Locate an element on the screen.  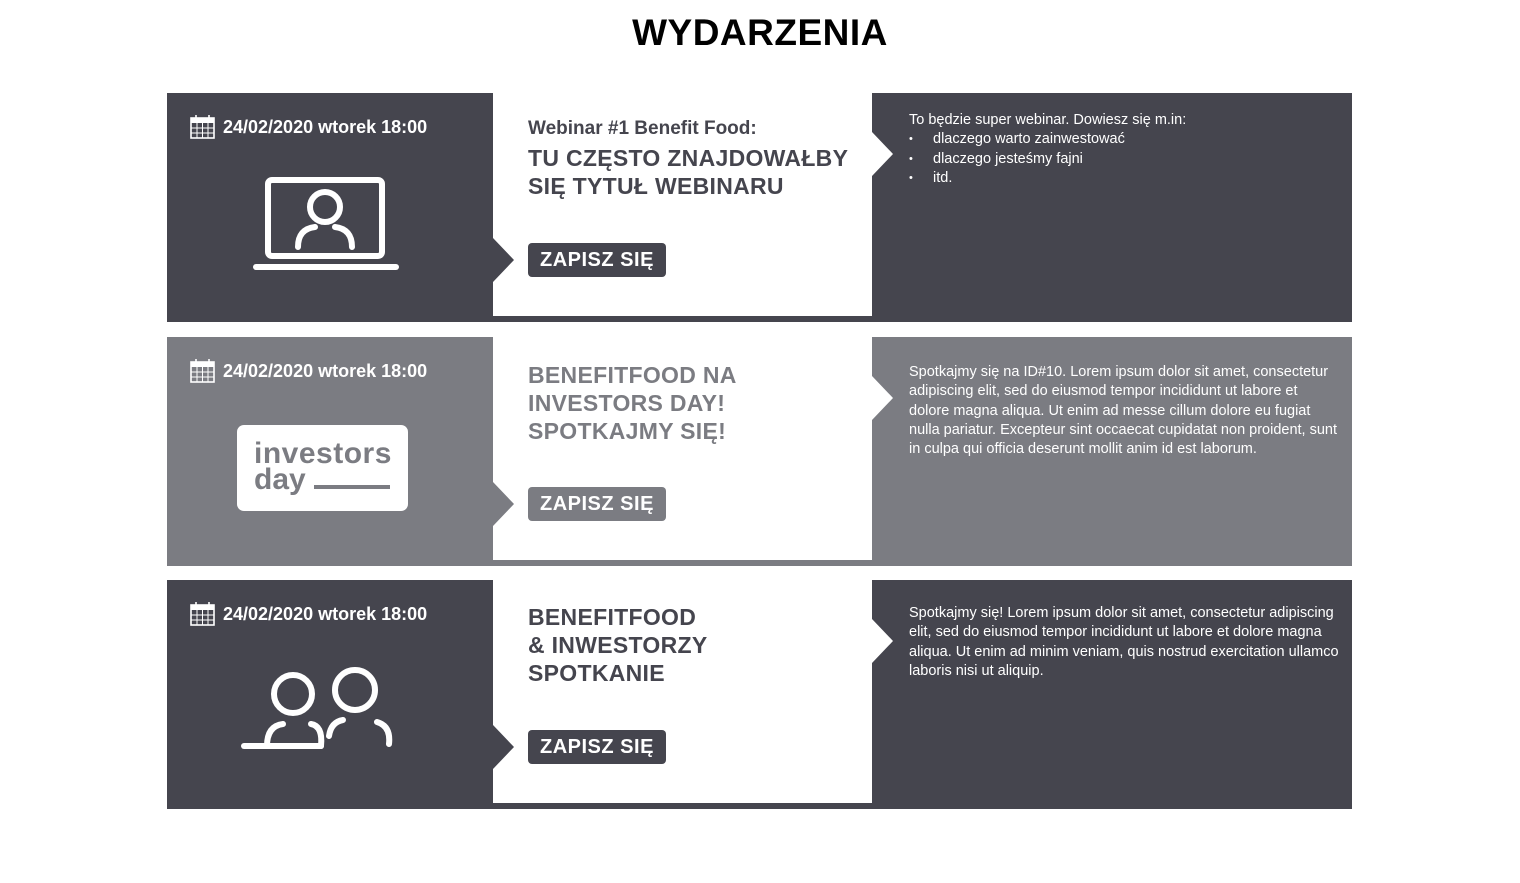
event-subtitle: Webinar #1 Benefit Food: is located at coordinates (642, 128).